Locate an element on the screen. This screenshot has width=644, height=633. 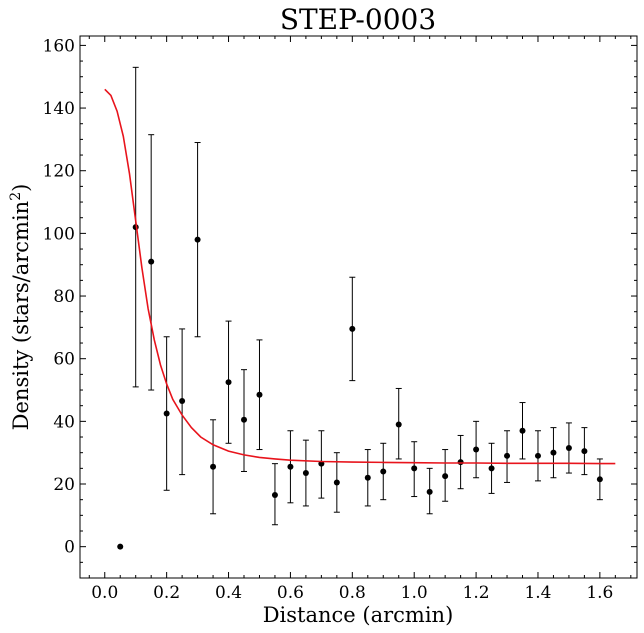
y-tick-label: 160 is located at coordinates (59, 46).